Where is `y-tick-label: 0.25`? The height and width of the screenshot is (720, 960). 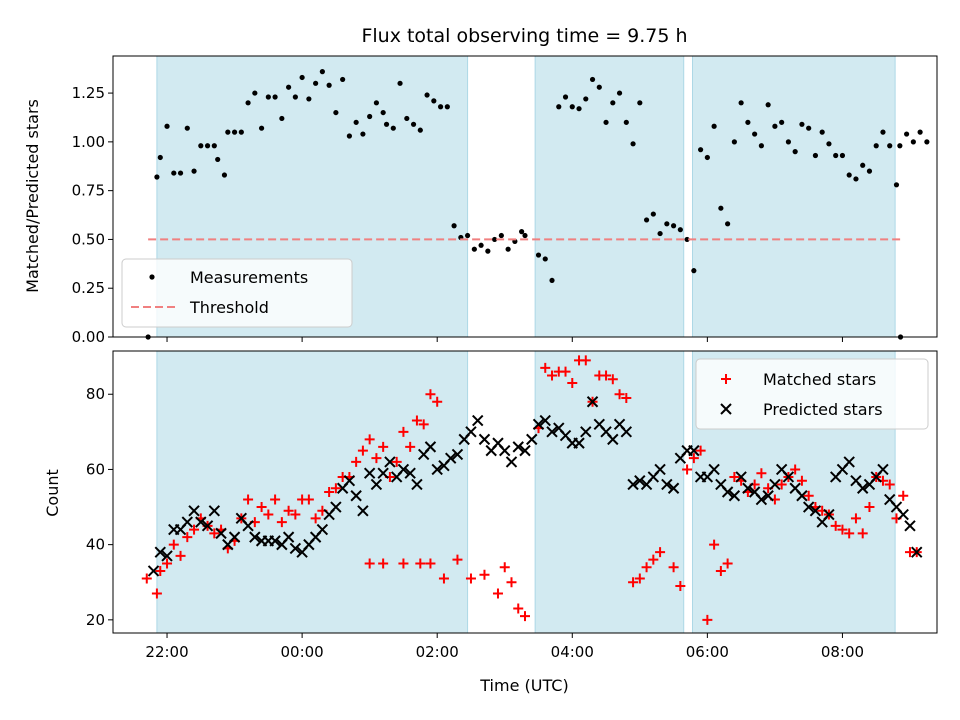 y-tick-label: 0.25 is located at coordinates (88, 288).